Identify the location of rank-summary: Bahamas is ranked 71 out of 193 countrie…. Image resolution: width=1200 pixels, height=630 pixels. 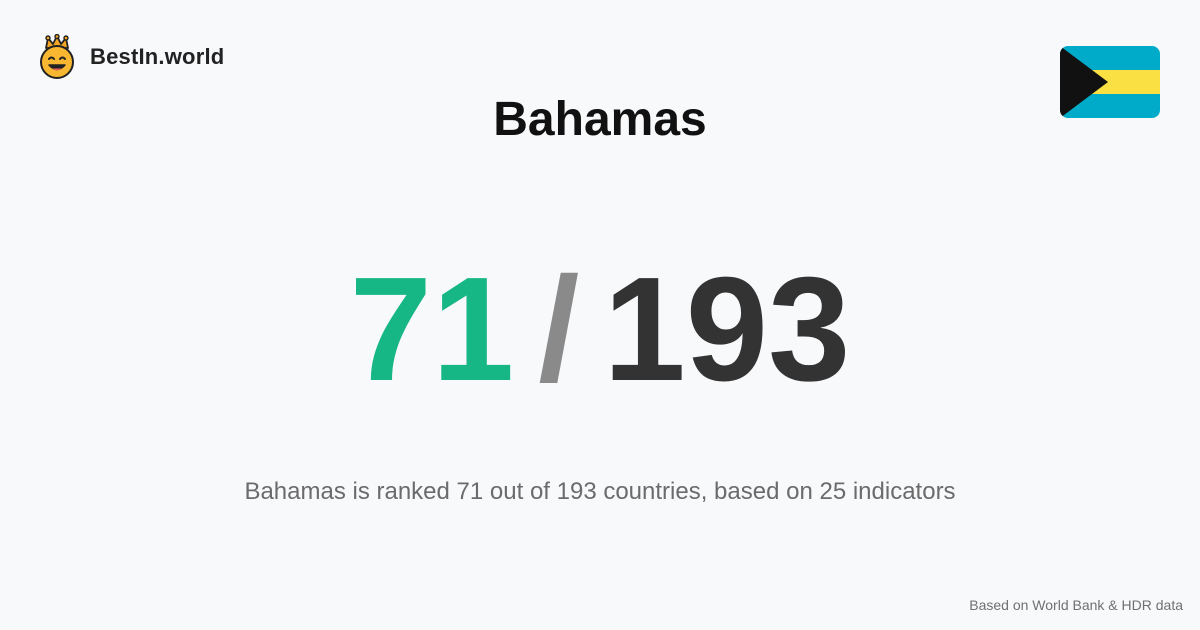
(600, 491).